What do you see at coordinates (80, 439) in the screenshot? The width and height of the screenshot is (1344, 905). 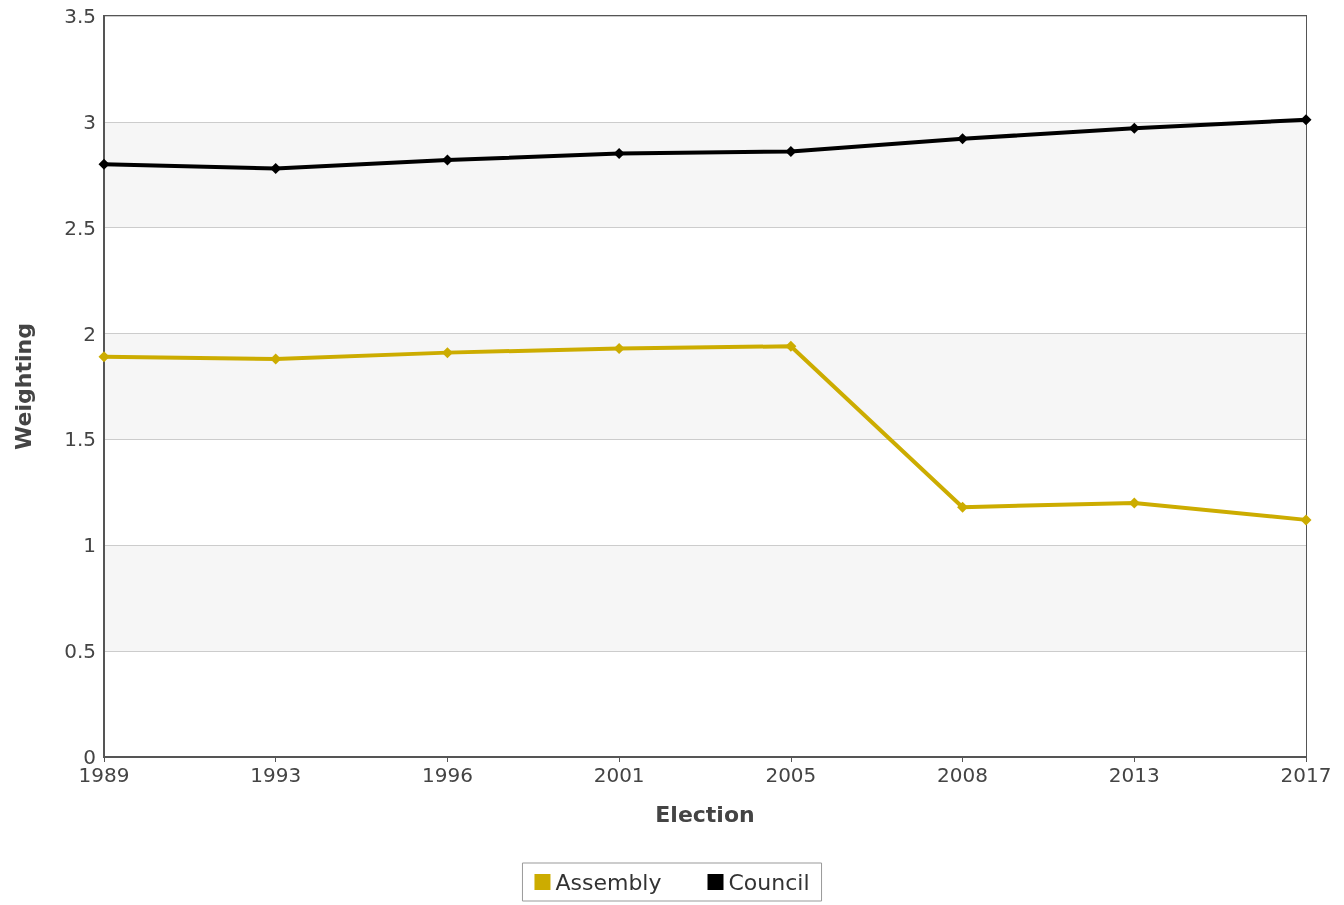 I see `y-tick-label: 1.5` at bounding box center [80, 439].